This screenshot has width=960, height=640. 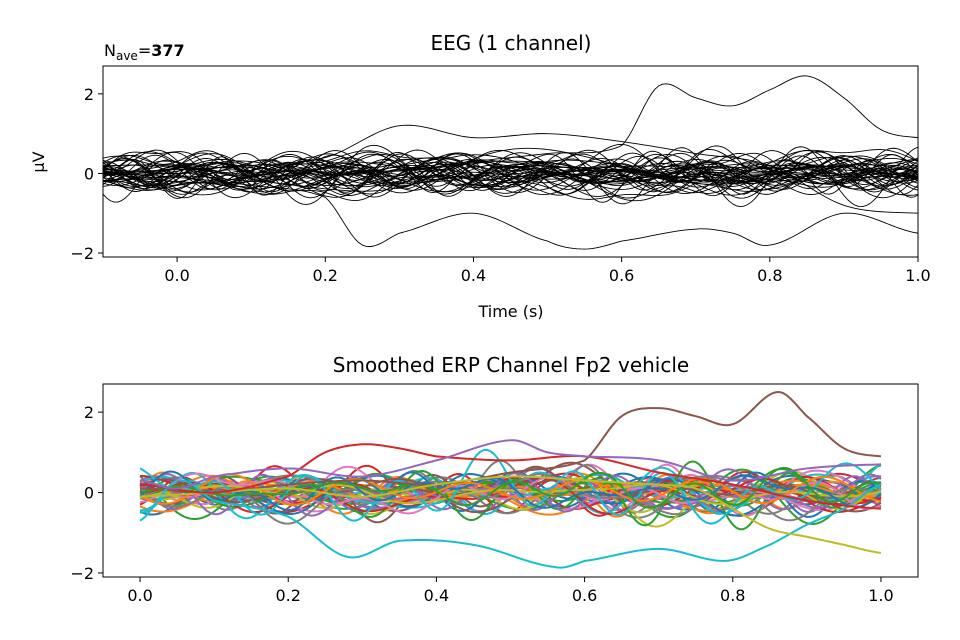 I want to click on erp-y-tick-label: 0, so click(x=89, y=493).